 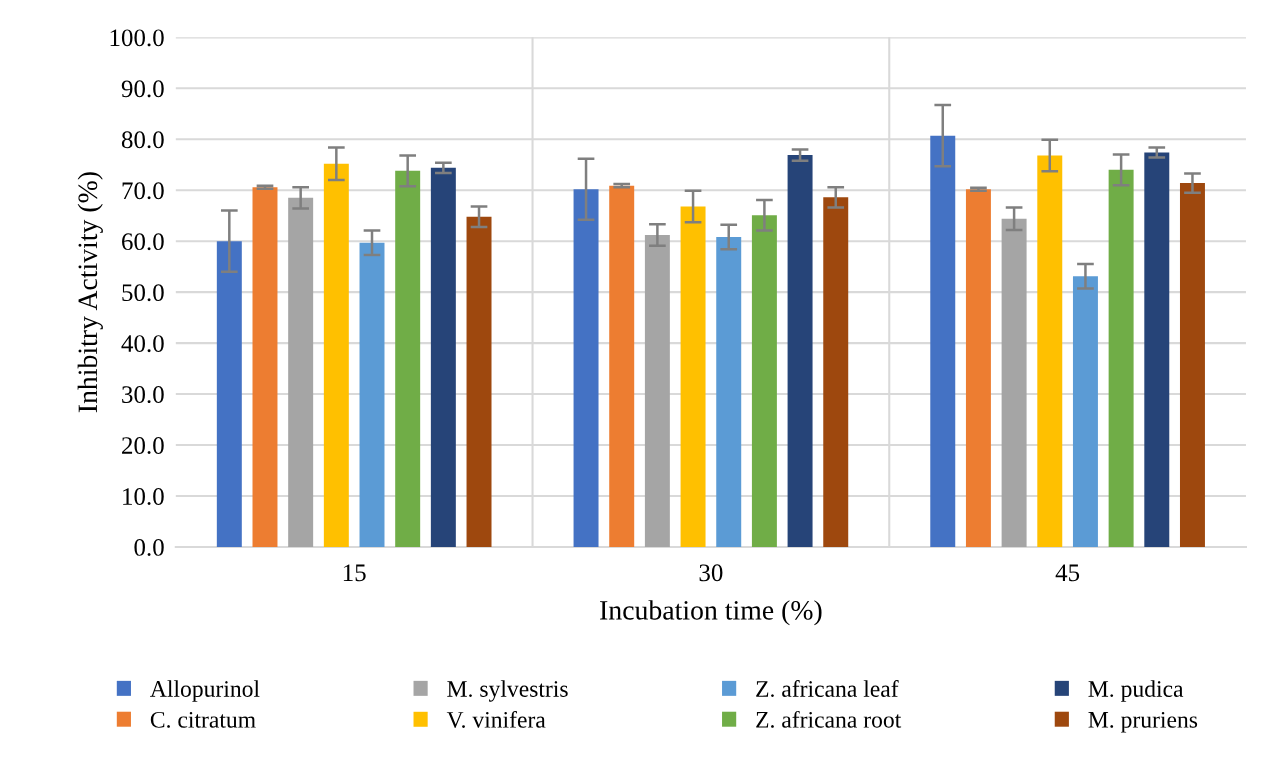 What do you see at coordinates (90, 292) in the screenshot?
I see `y-axis-title: Inhibitry Activity (%)` at bounding box center [90, 292].